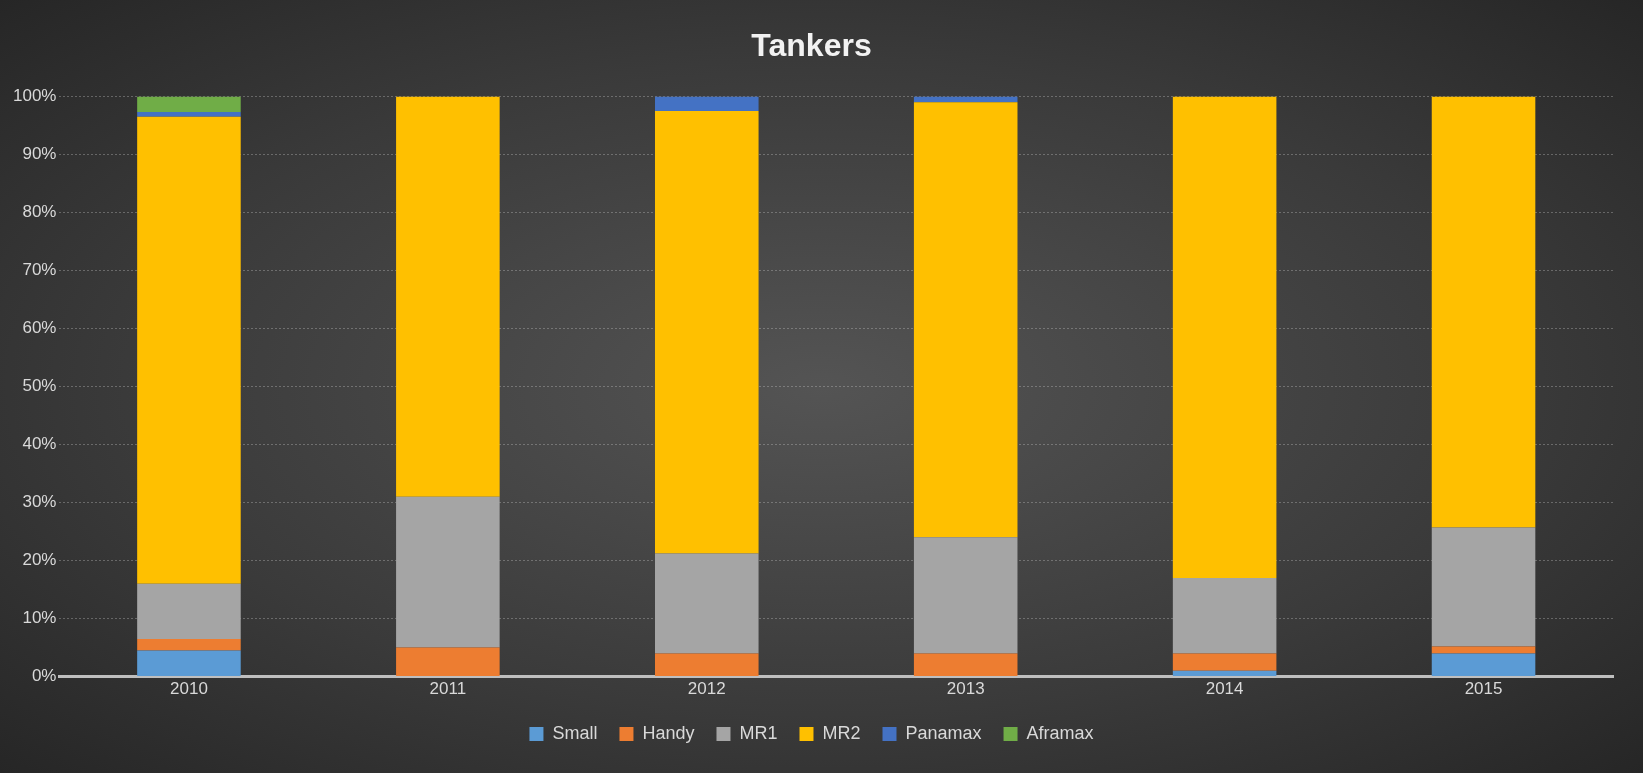 This screenshot has width=1643, height=773. Describe the element at coordinates (1483, 689) in the screenshot. I see `x-tick-label: 2015` at that location.